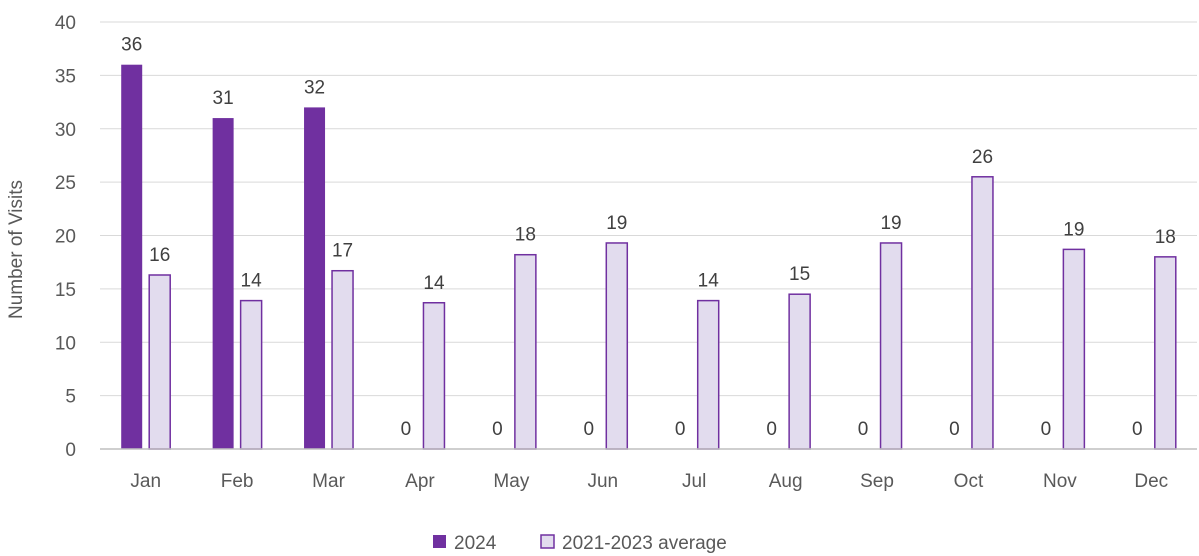 This screenshot has width=1199, height=556. What do you see at coordinates (1151, 481) in the screenshot?
I see `x-tick-label: Dec` at bounding box center [1151, 481].